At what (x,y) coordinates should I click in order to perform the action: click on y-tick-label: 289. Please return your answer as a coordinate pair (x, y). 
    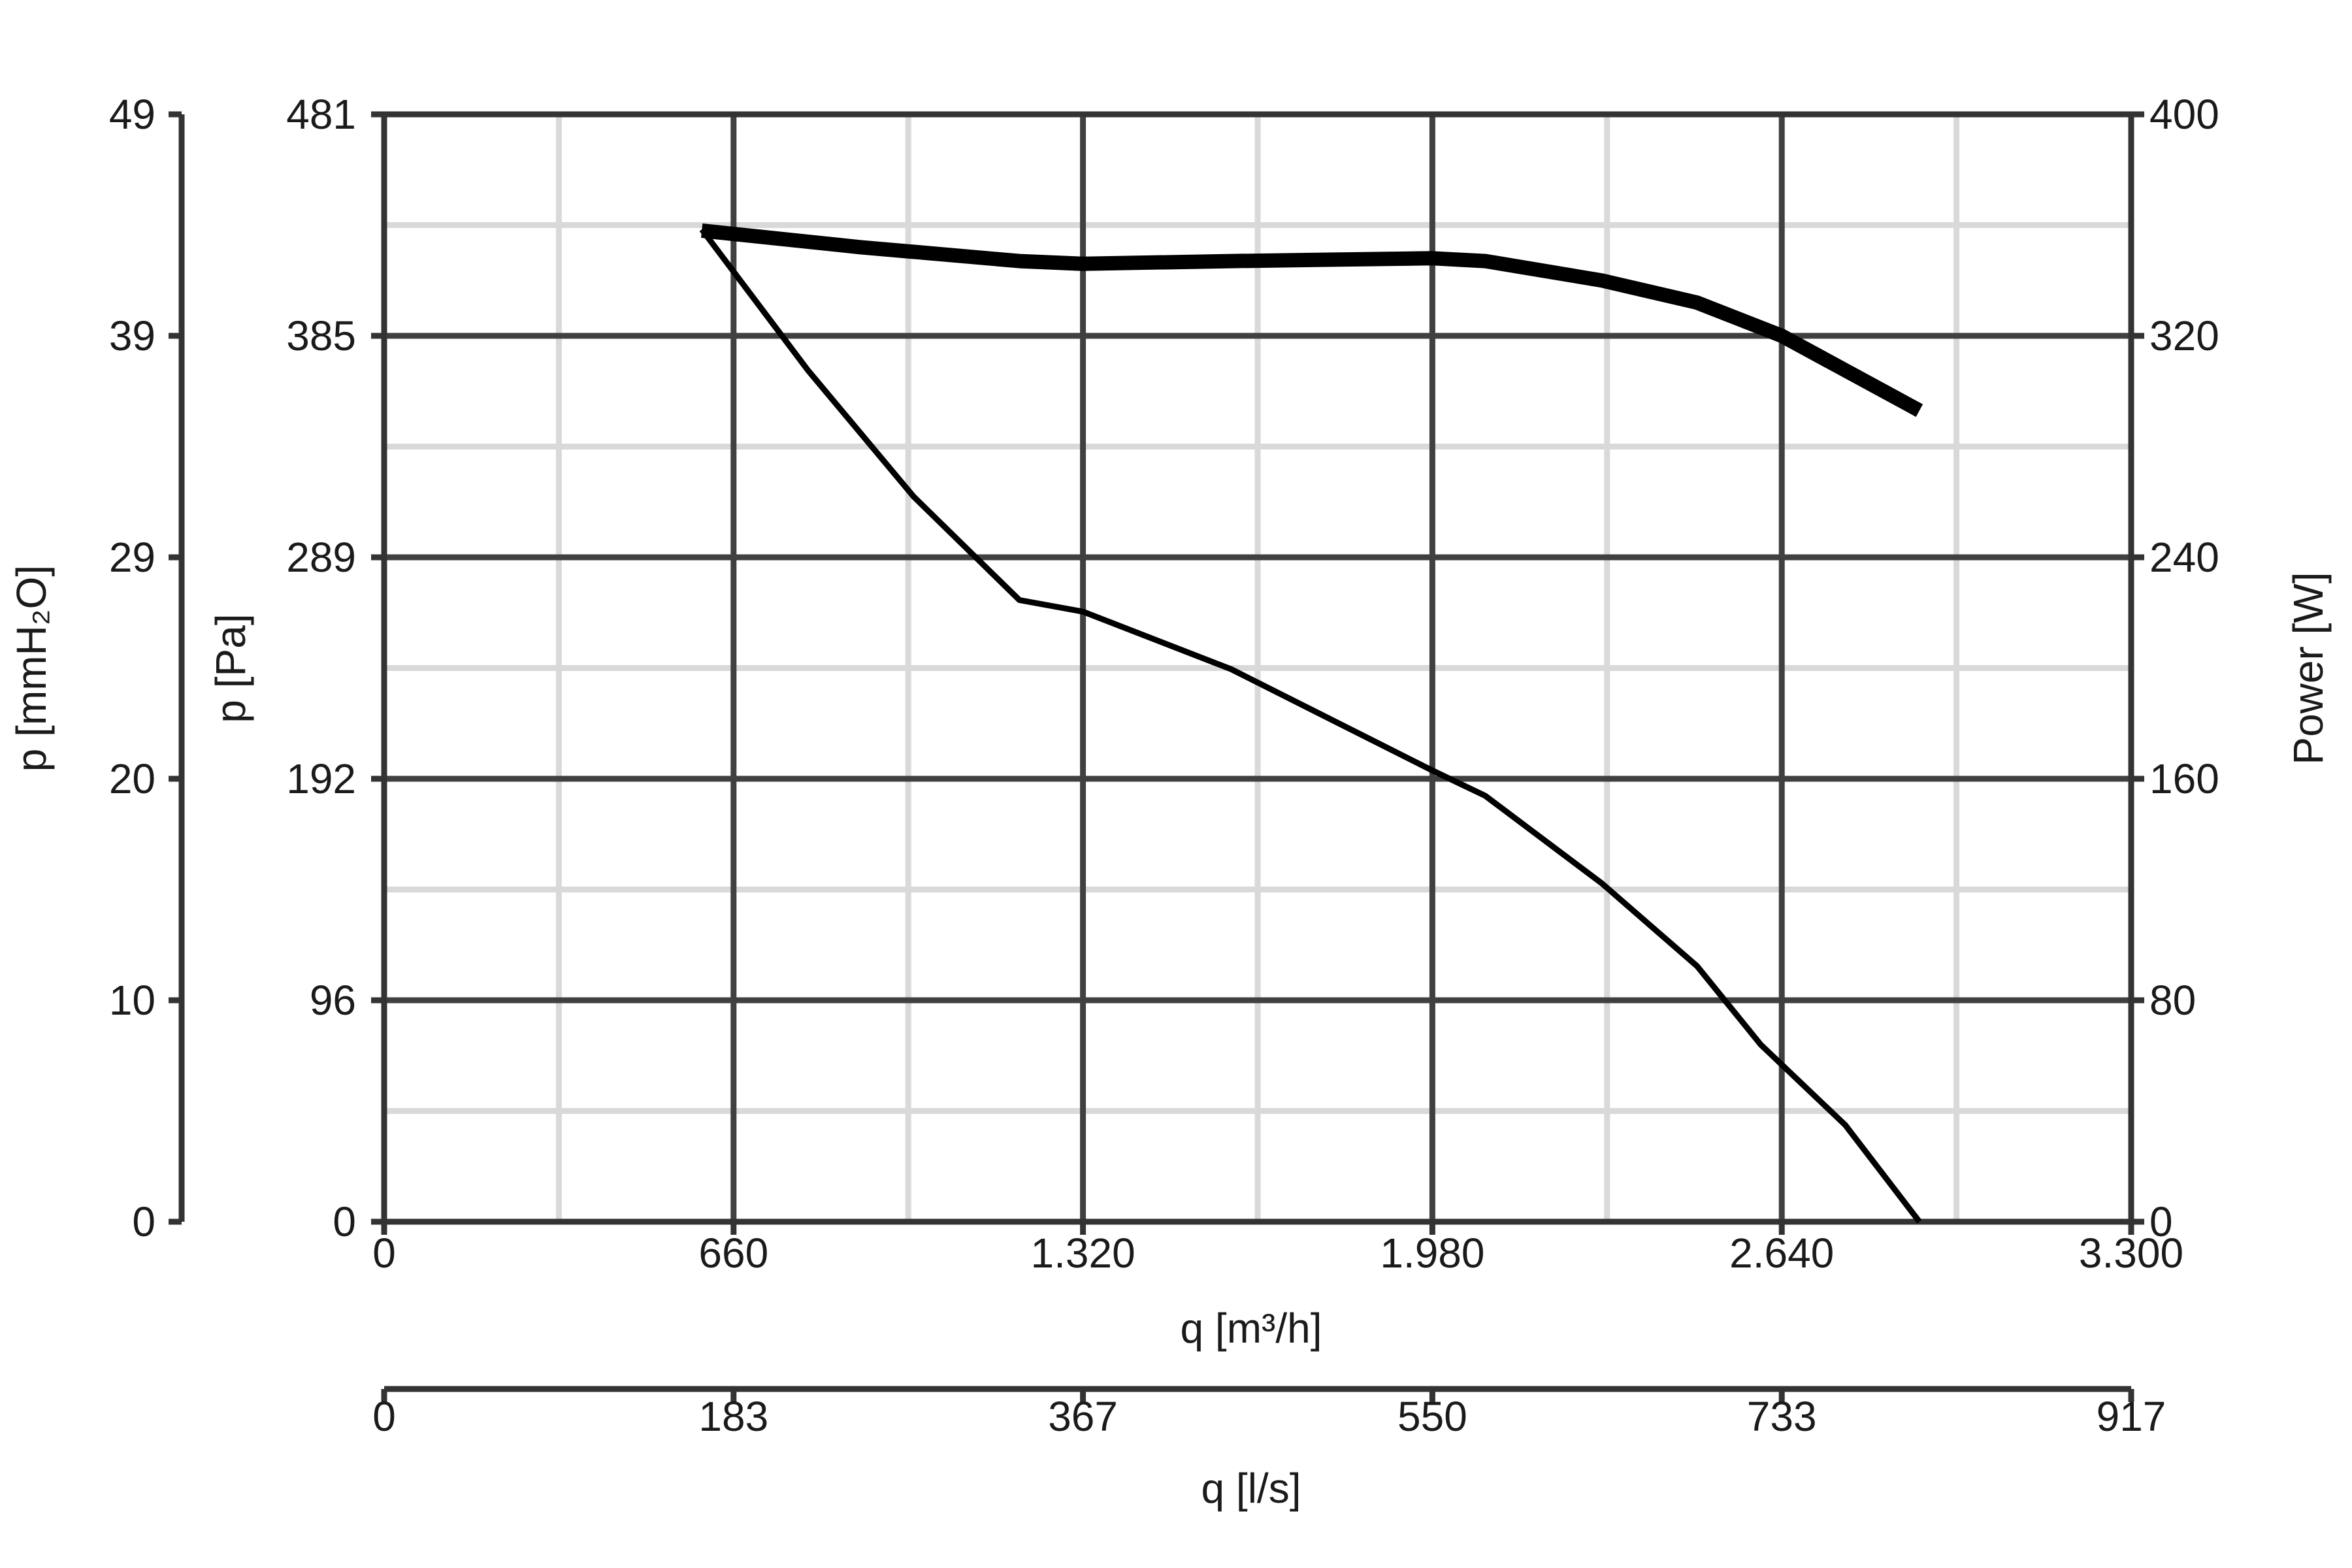
    Looking at the image, I should click on (321, 557).